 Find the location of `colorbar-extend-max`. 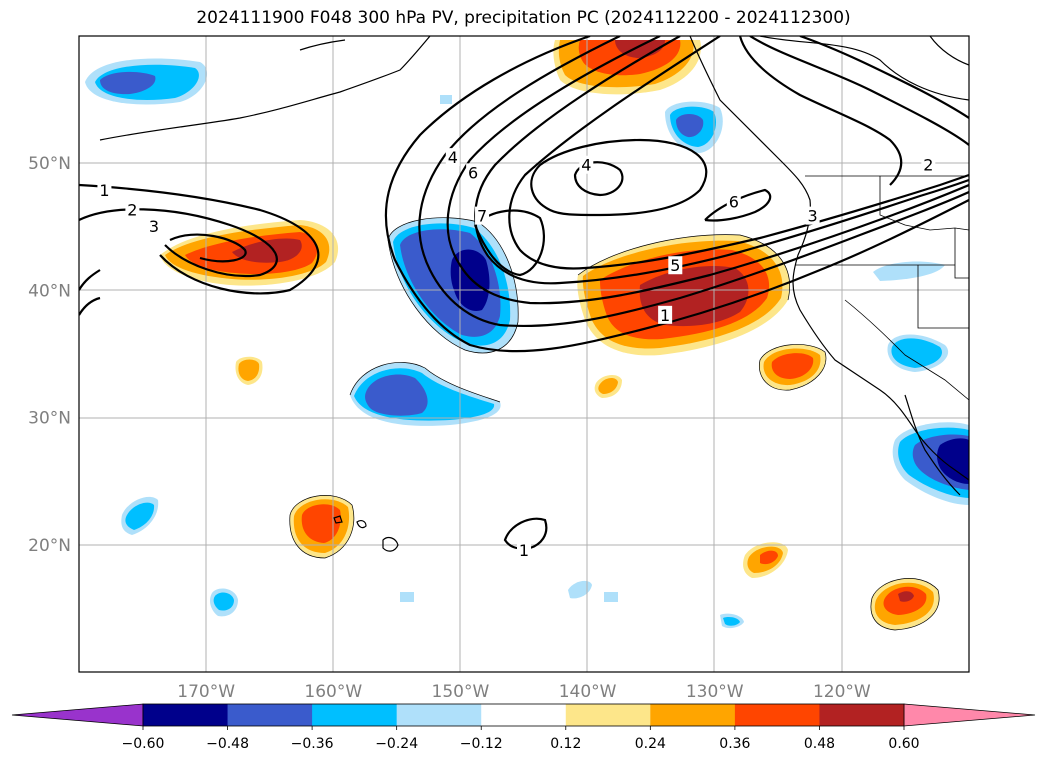

colorbar-extend-max is located at coordinates (969, 715).